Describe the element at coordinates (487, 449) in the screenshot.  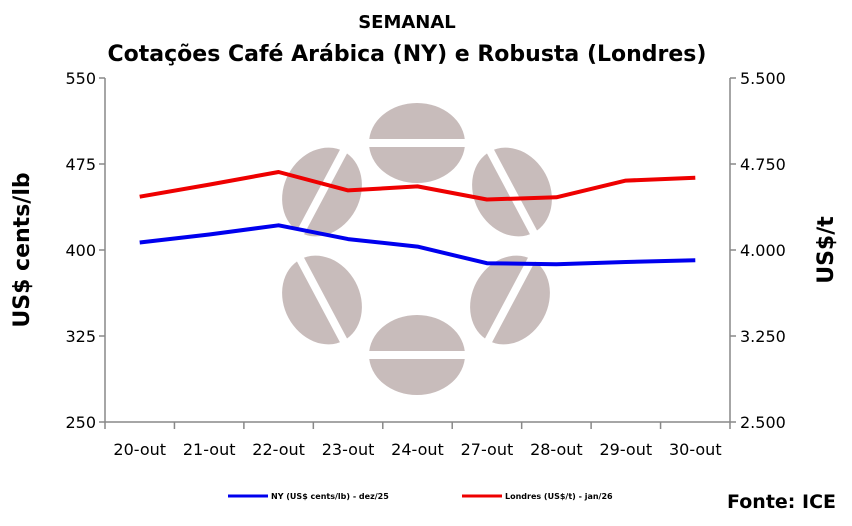
I see `x-tick-label: 27-out` at that location.